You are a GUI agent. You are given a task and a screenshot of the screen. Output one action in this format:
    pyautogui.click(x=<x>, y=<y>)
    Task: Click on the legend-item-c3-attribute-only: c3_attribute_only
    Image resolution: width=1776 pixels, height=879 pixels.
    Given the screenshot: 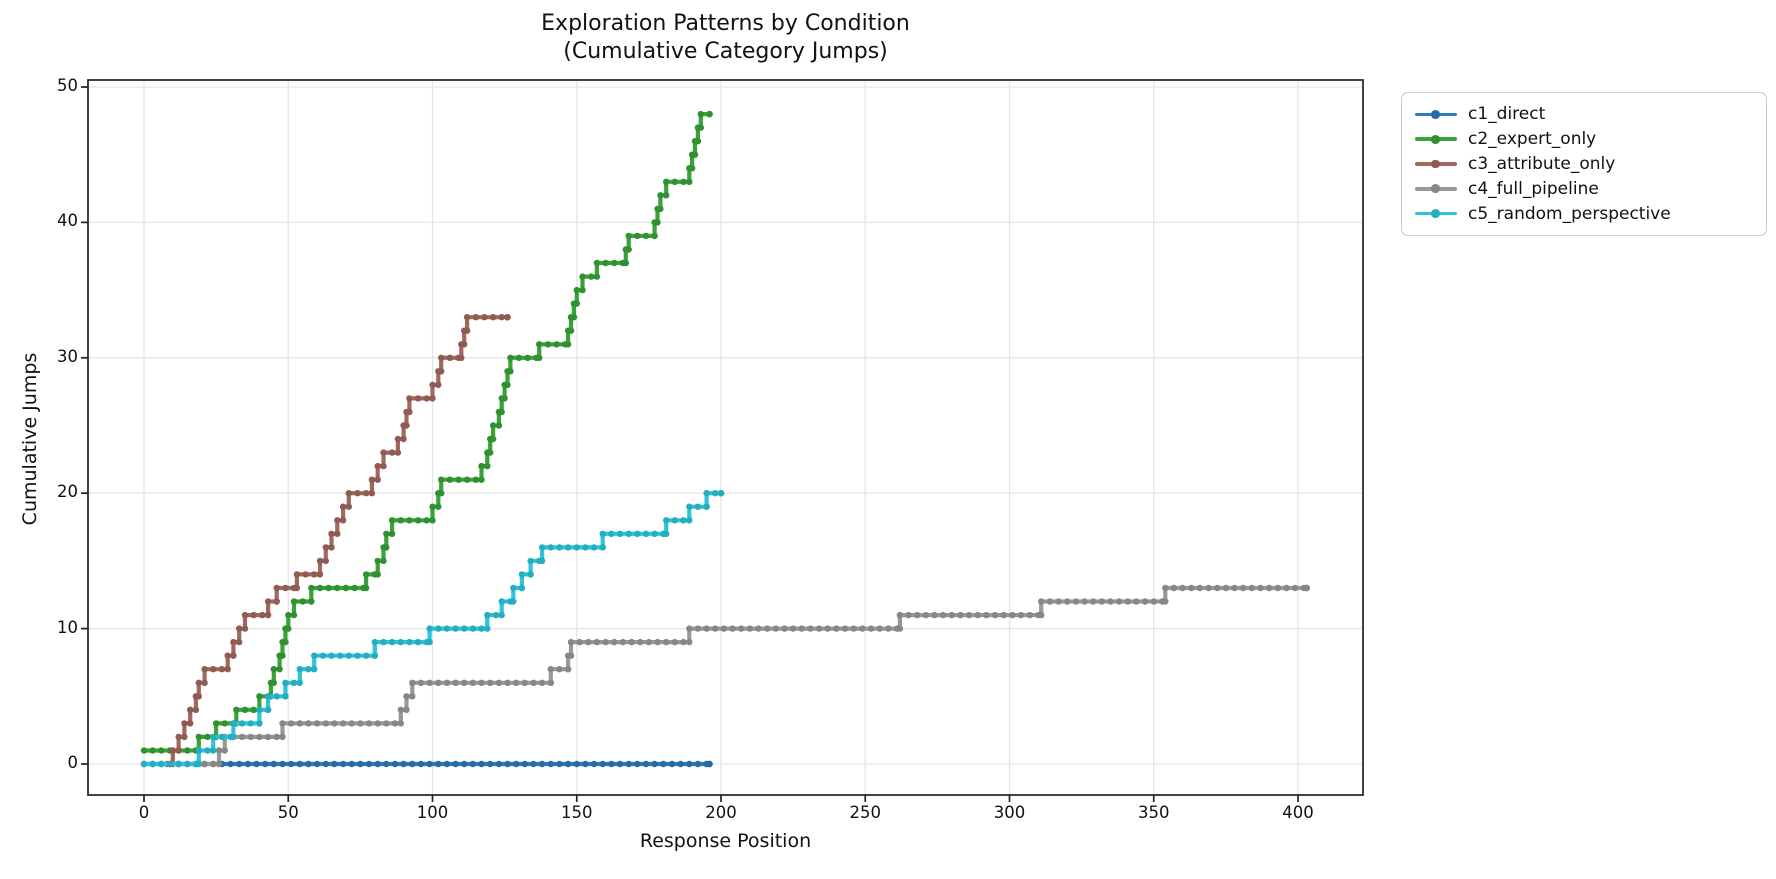 What is the action you would take?
    pyautogui.click(x=1584, y=164)
    